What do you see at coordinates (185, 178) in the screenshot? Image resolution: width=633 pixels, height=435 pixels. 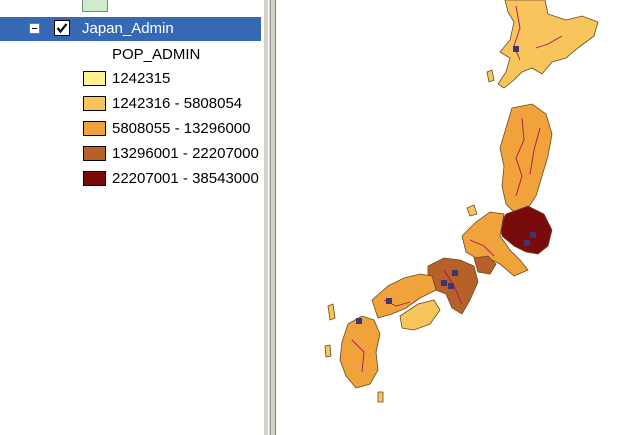 I see `legend-label: 22207001 - 38543000` at bounding box center [185, 178].